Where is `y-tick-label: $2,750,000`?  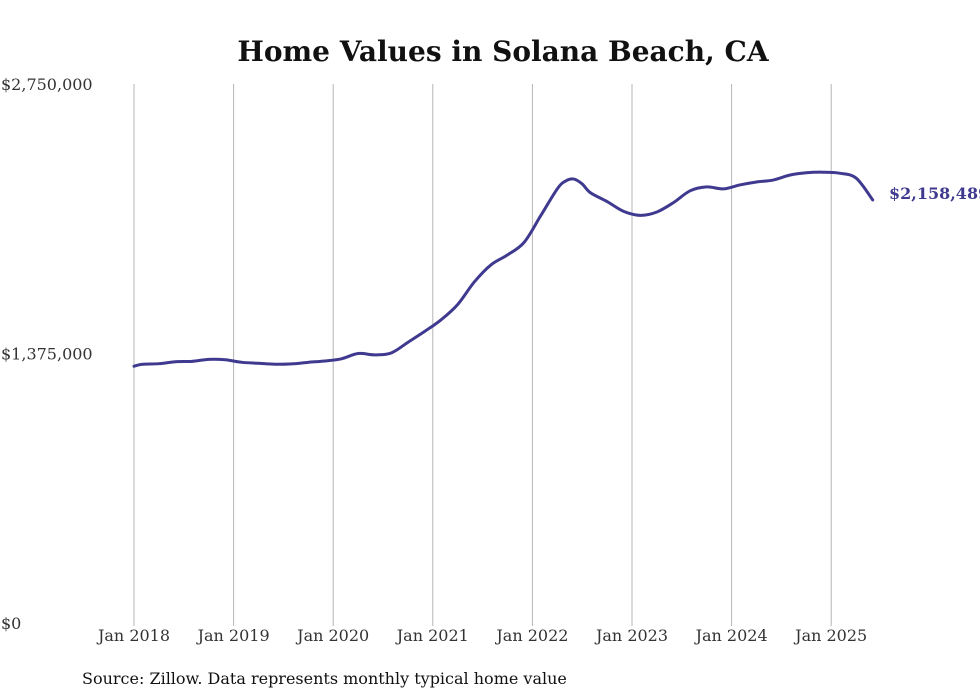 y-tick-label: $2,750,000 is located at coordinates (47, 84).